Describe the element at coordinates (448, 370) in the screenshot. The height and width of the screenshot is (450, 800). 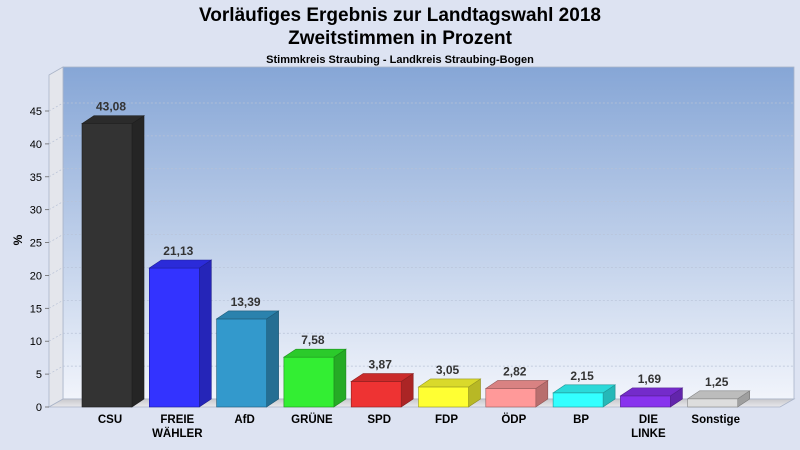
I see `bar-value-label: 3,05` at that location.